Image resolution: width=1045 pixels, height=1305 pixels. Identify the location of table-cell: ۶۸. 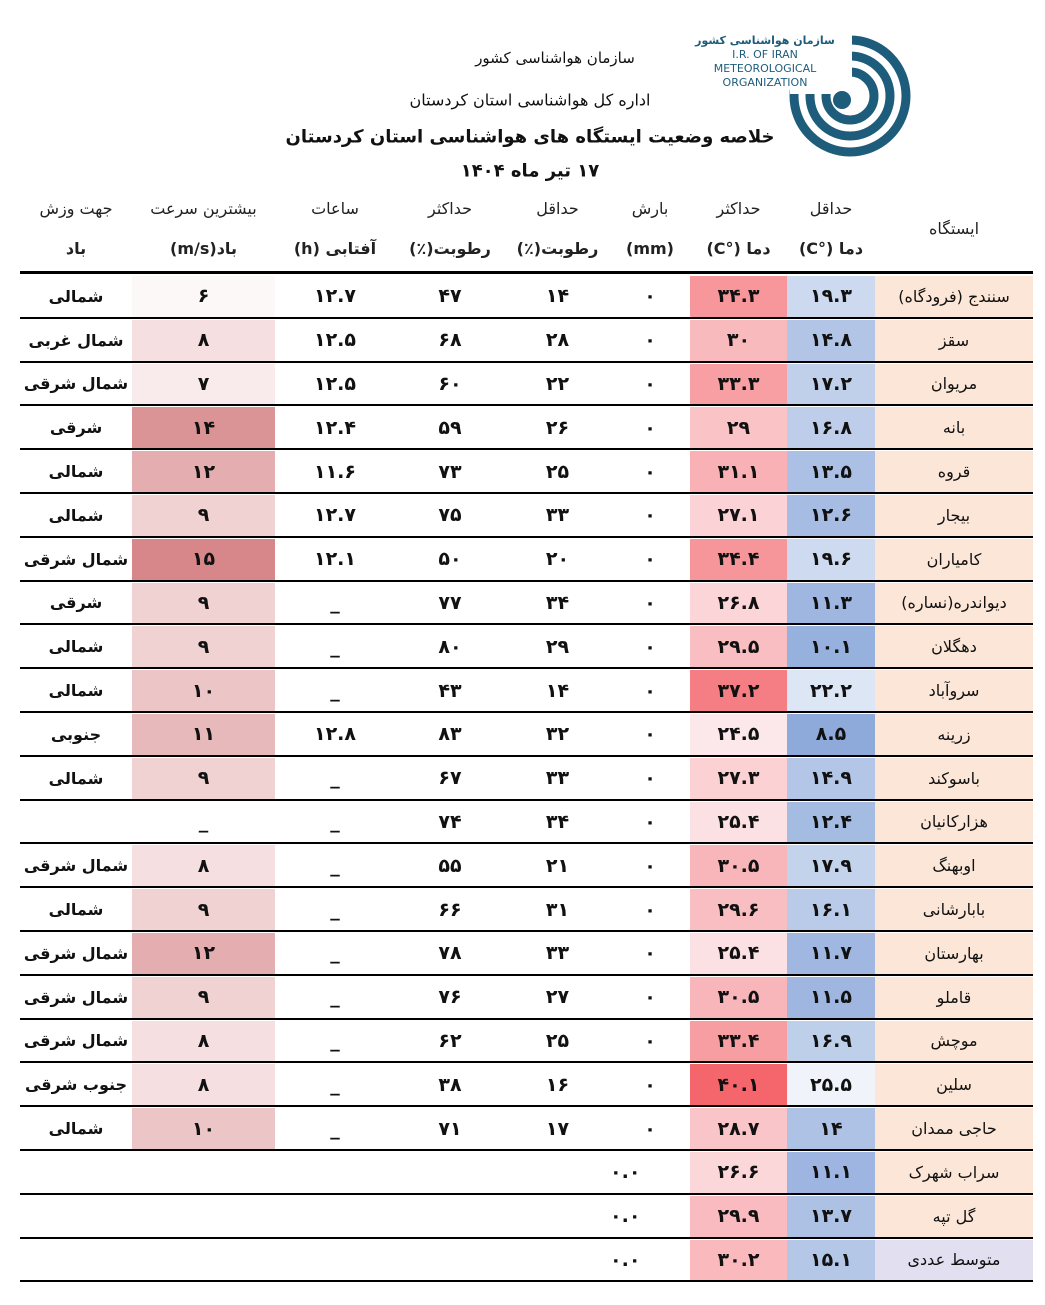
(450, 340).